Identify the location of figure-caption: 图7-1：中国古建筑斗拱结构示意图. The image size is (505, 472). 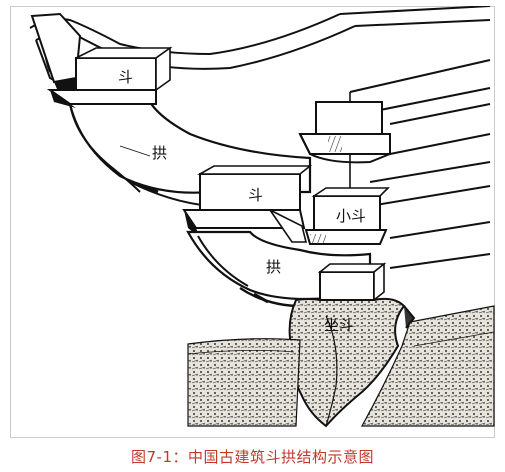
(252, 457).